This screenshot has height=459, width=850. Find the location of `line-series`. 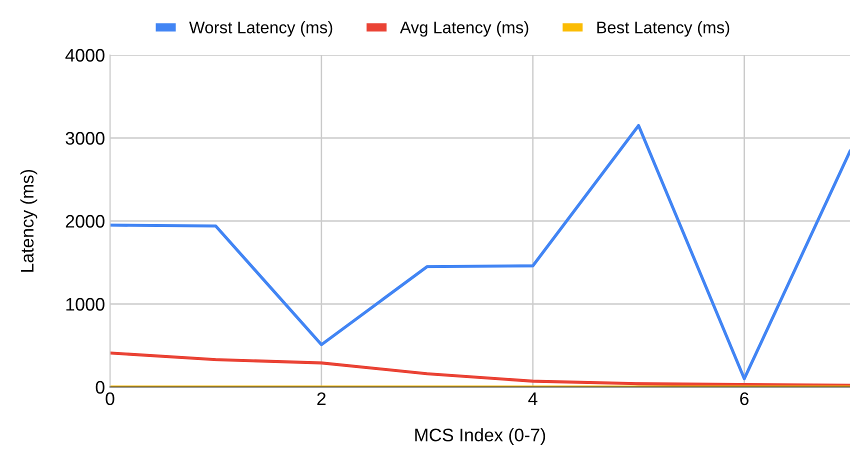

line-series is located at coordinates (480, 369).